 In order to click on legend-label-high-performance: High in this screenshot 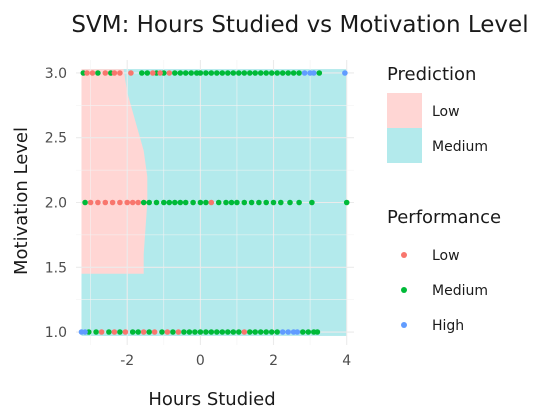, I will do `click(448, 326)`.